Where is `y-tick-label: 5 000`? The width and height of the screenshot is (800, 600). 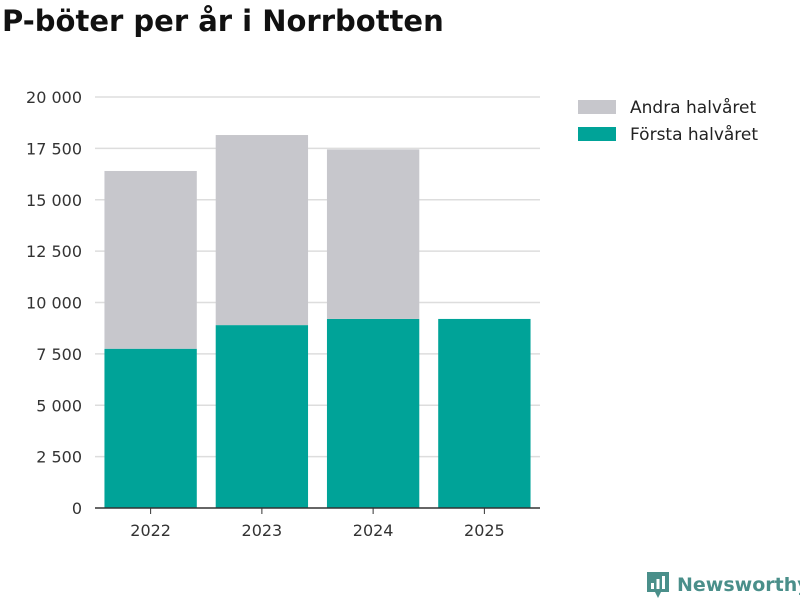
y-tick-label: 5 000 is located at coordinates (59, 405).